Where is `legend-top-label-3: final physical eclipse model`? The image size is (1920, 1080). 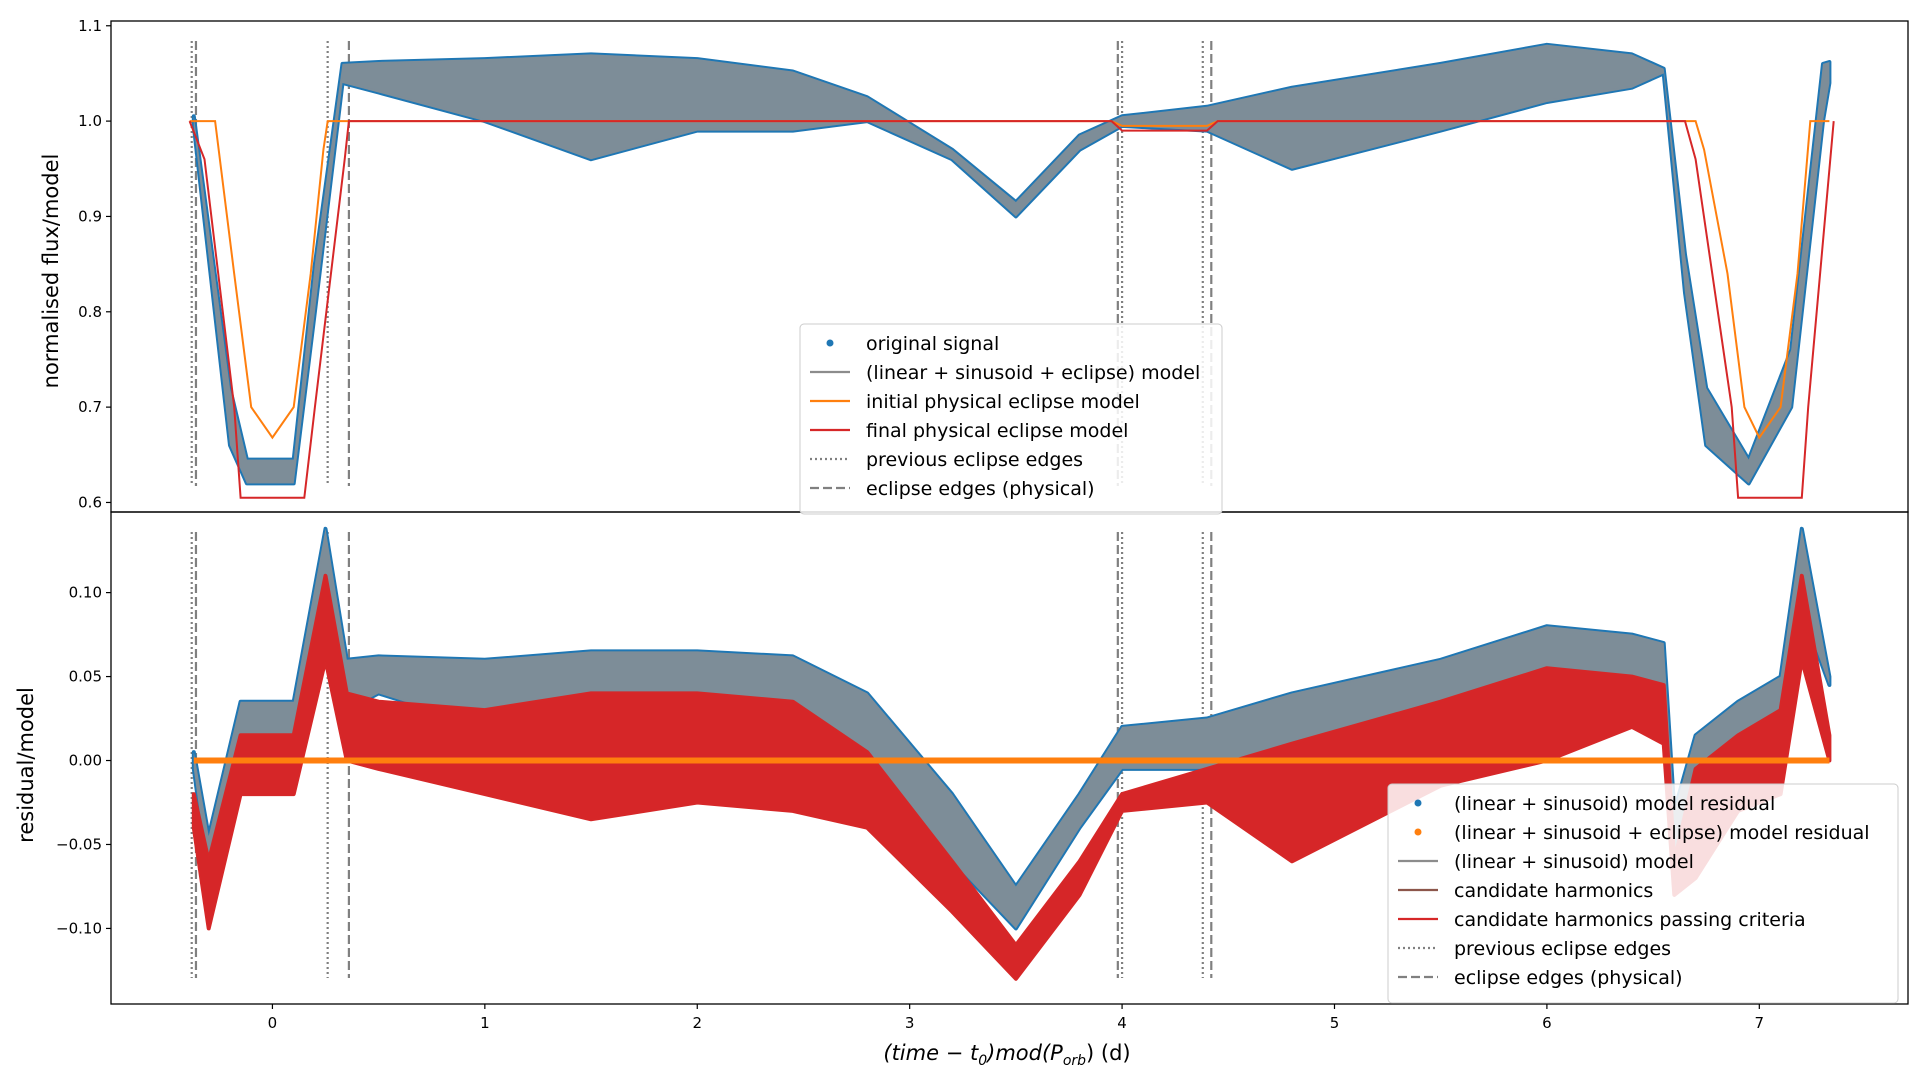
legend-top-label-3: final physical eclipse model is located at coordinates (997, 431).